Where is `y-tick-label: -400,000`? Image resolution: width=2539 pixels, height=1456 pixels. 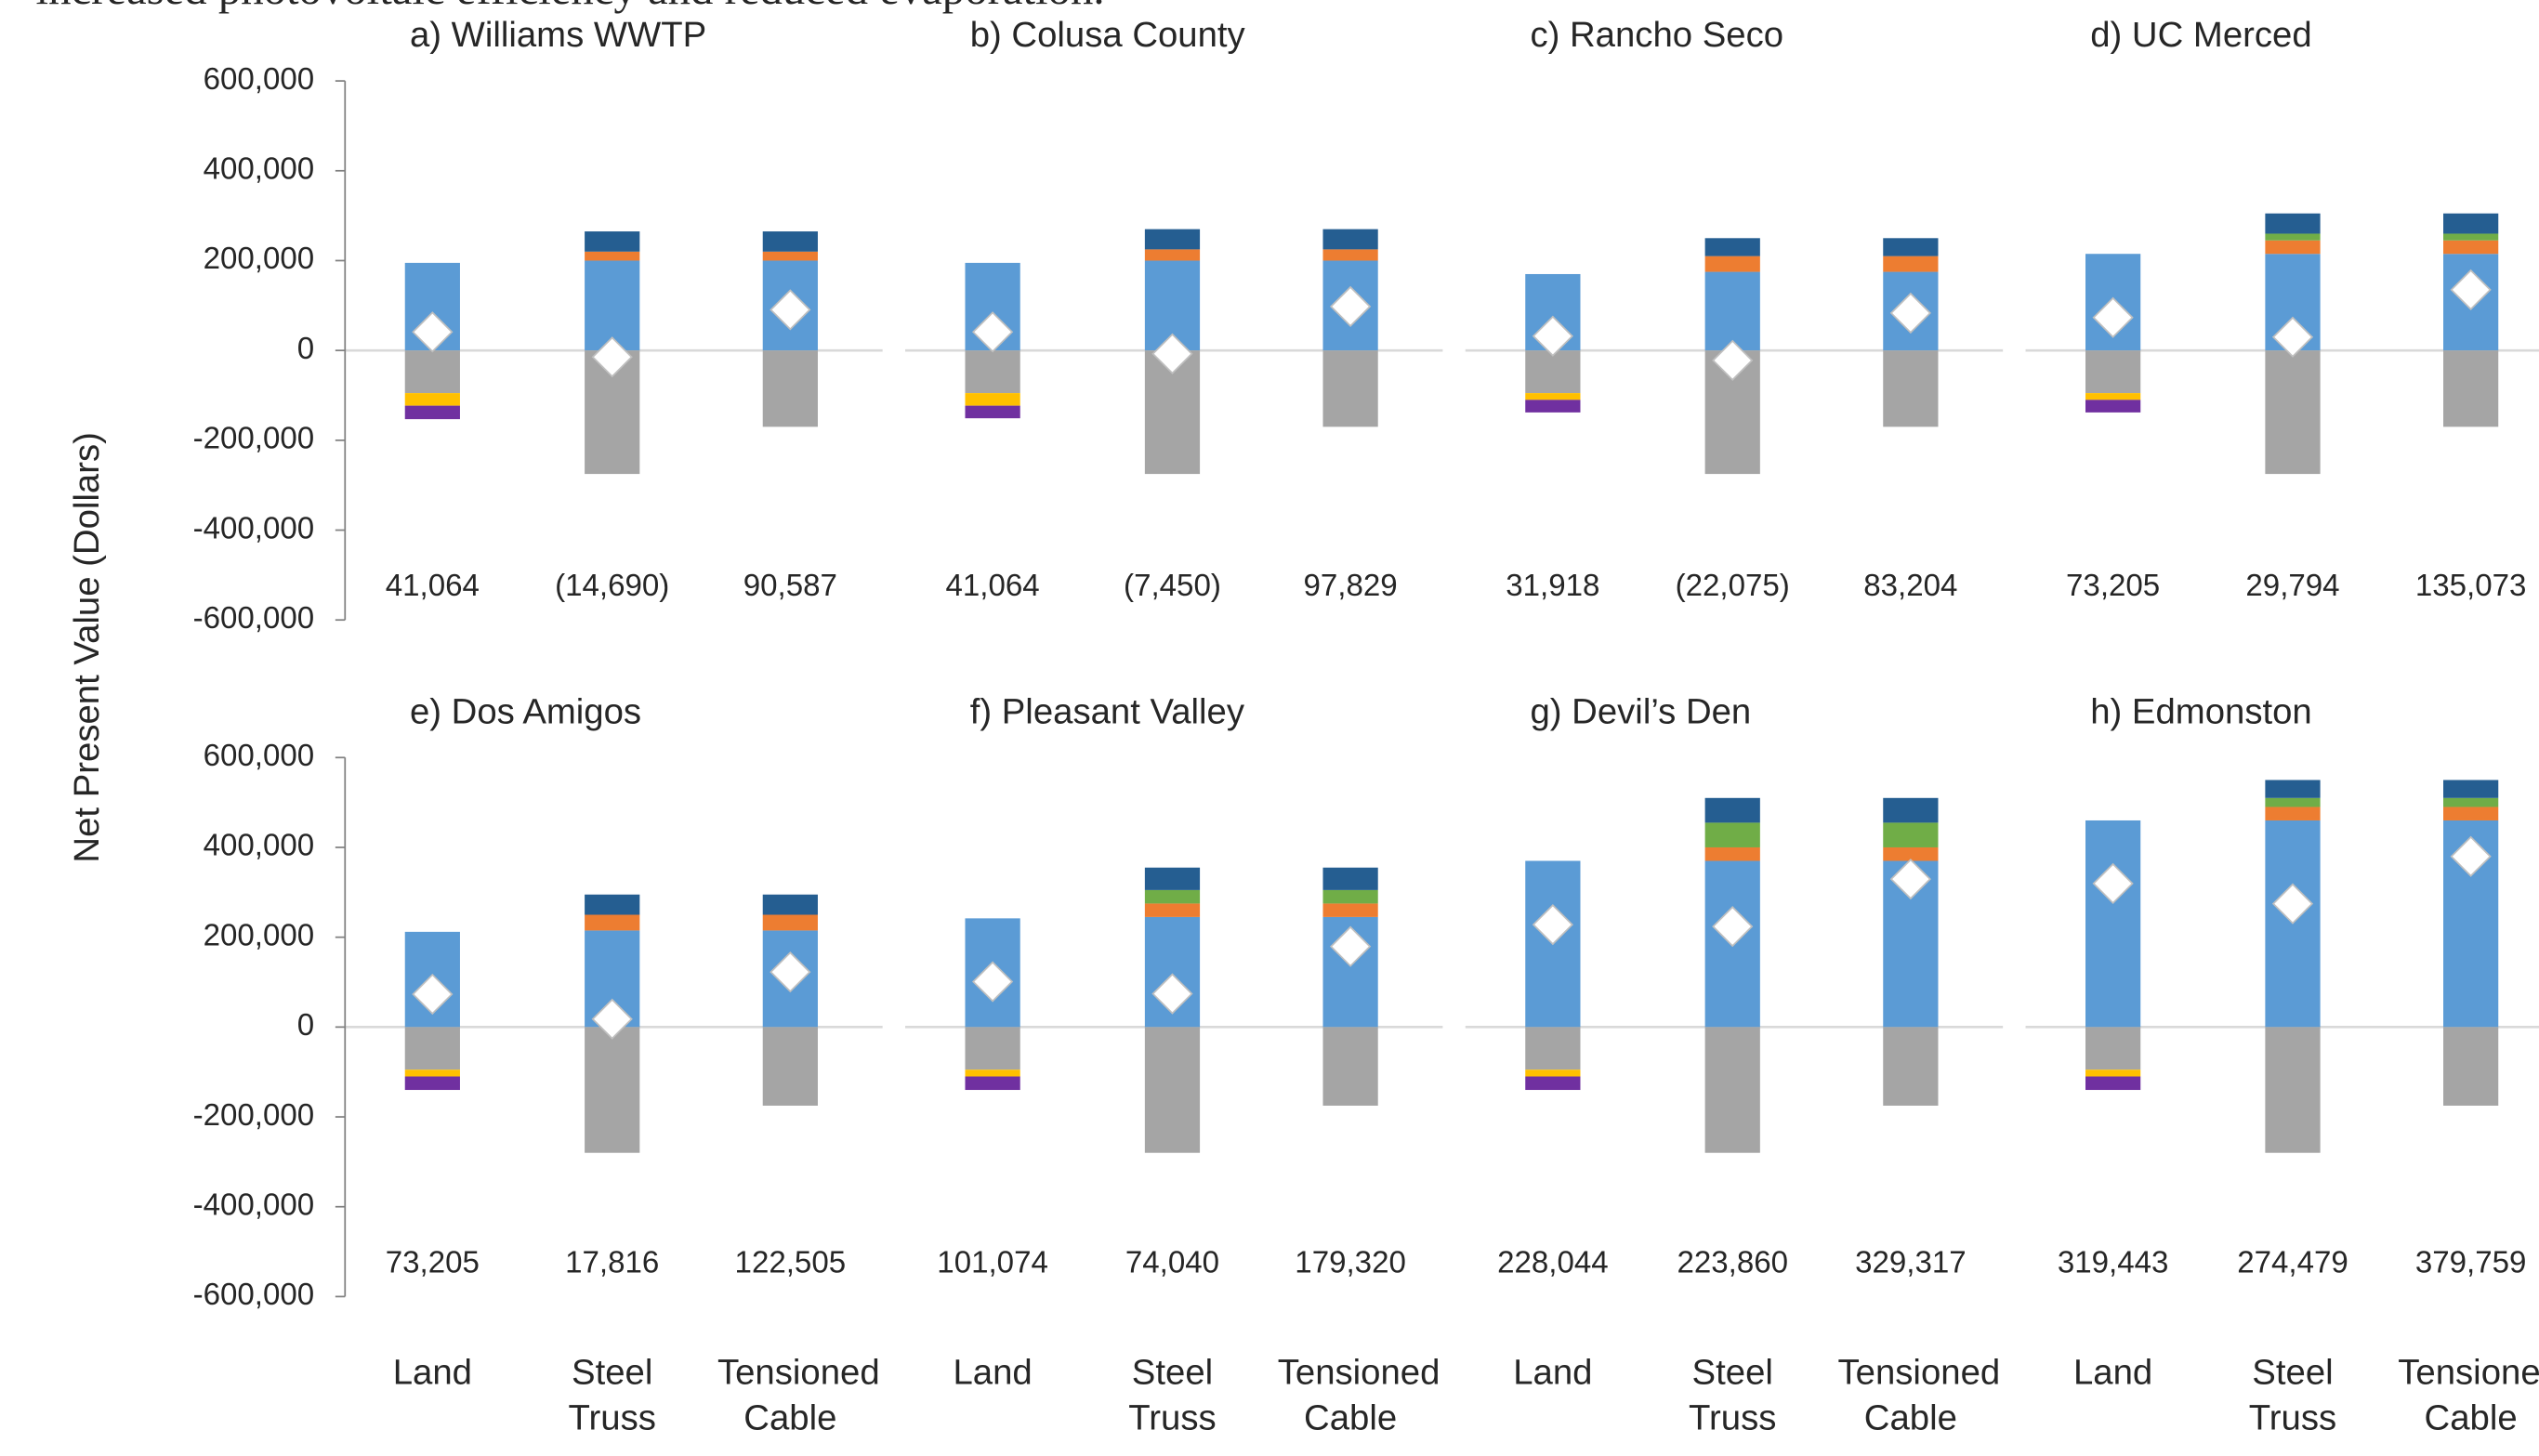
y-tick-label: -400,000 is located at coordinates (254, 1204).